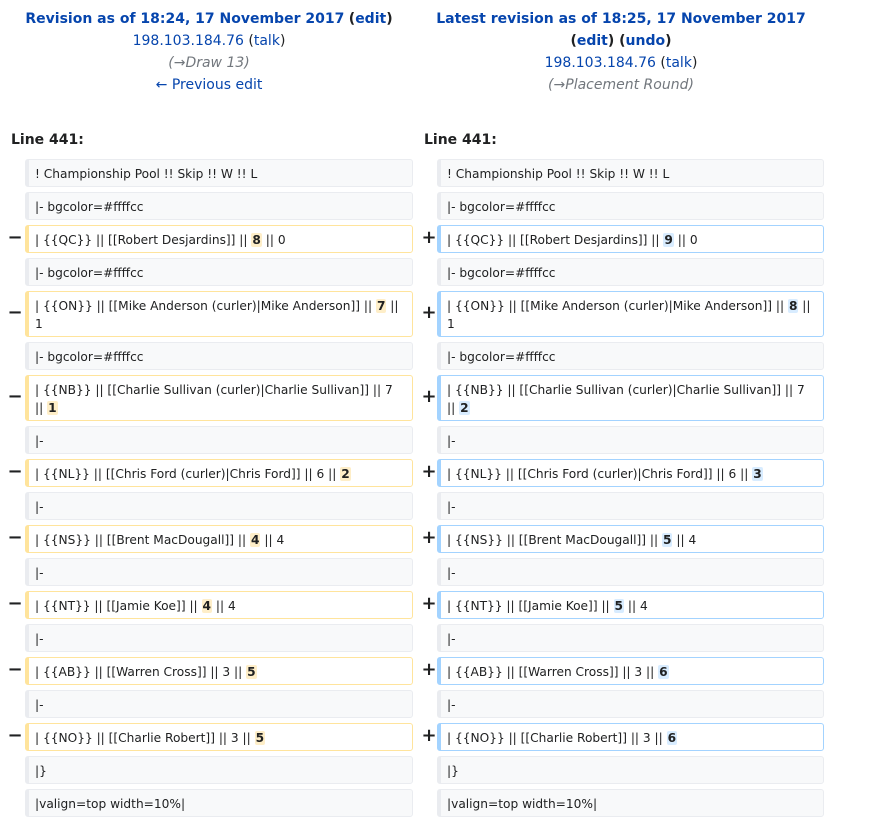  I want to click on added-line-text: | {{NO}} || [[Charlie Robert]] || 3 ||, so click(557, 738).